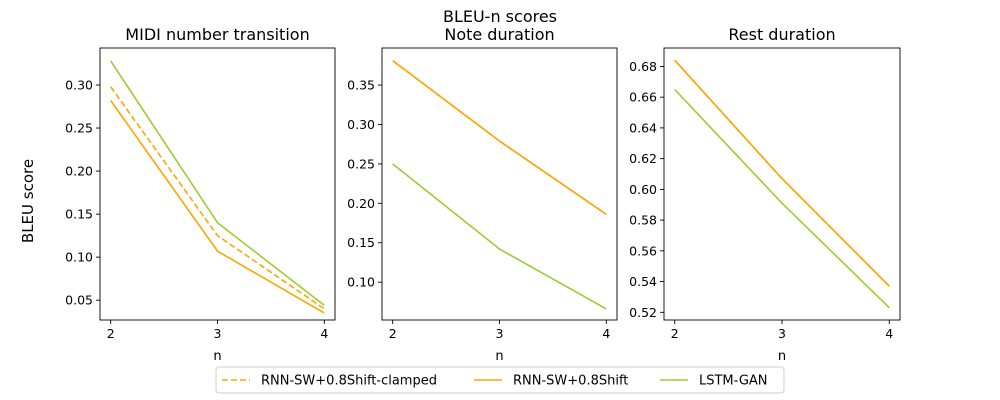 This screenshot has width=1000, height=400. I want to click on y-tick-label: 0.66, so click(643, 97).